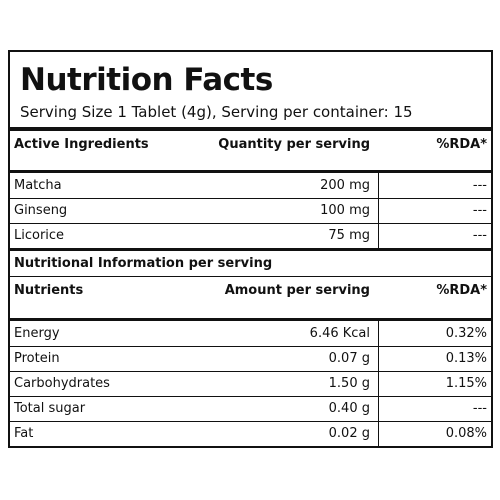 This screenshot has height=500, width=500. What do you see at coordinates (349, 358) in the screenshot?
I see `table-cell: 0.07 g` at bounding box center [349, 358].